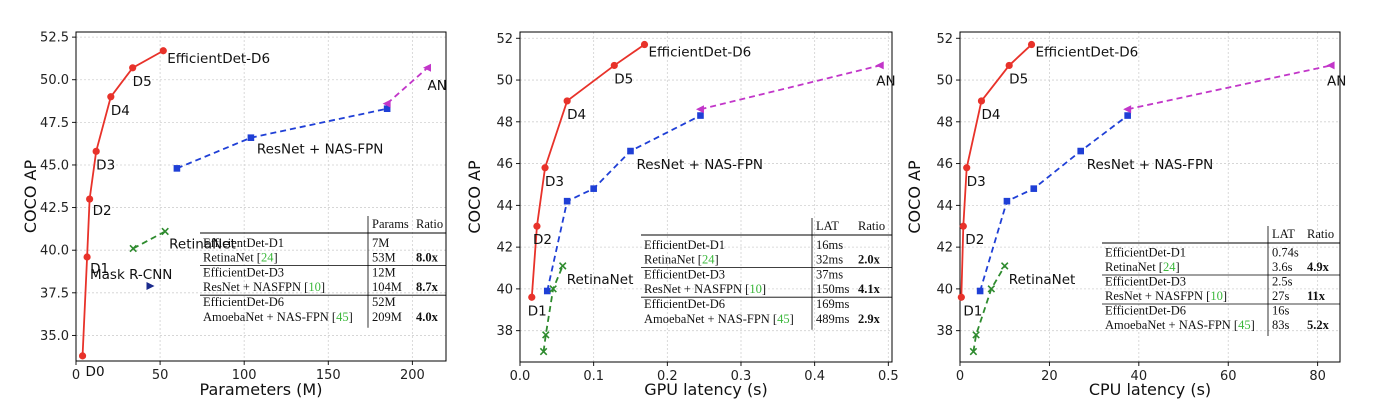 Image resolution: width=1382 pixels, height=412 pixels. Describe the element at coordinates (1049, 376) in the screenshot. I see `x-tick-label: 20` at that location.